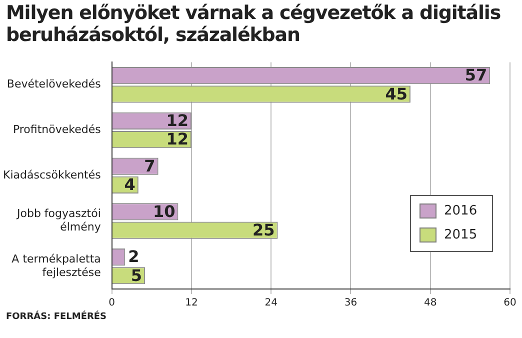  Describe the element at coordinates (396, 94) in the screenshot. I see `data-label: 45` at that location.